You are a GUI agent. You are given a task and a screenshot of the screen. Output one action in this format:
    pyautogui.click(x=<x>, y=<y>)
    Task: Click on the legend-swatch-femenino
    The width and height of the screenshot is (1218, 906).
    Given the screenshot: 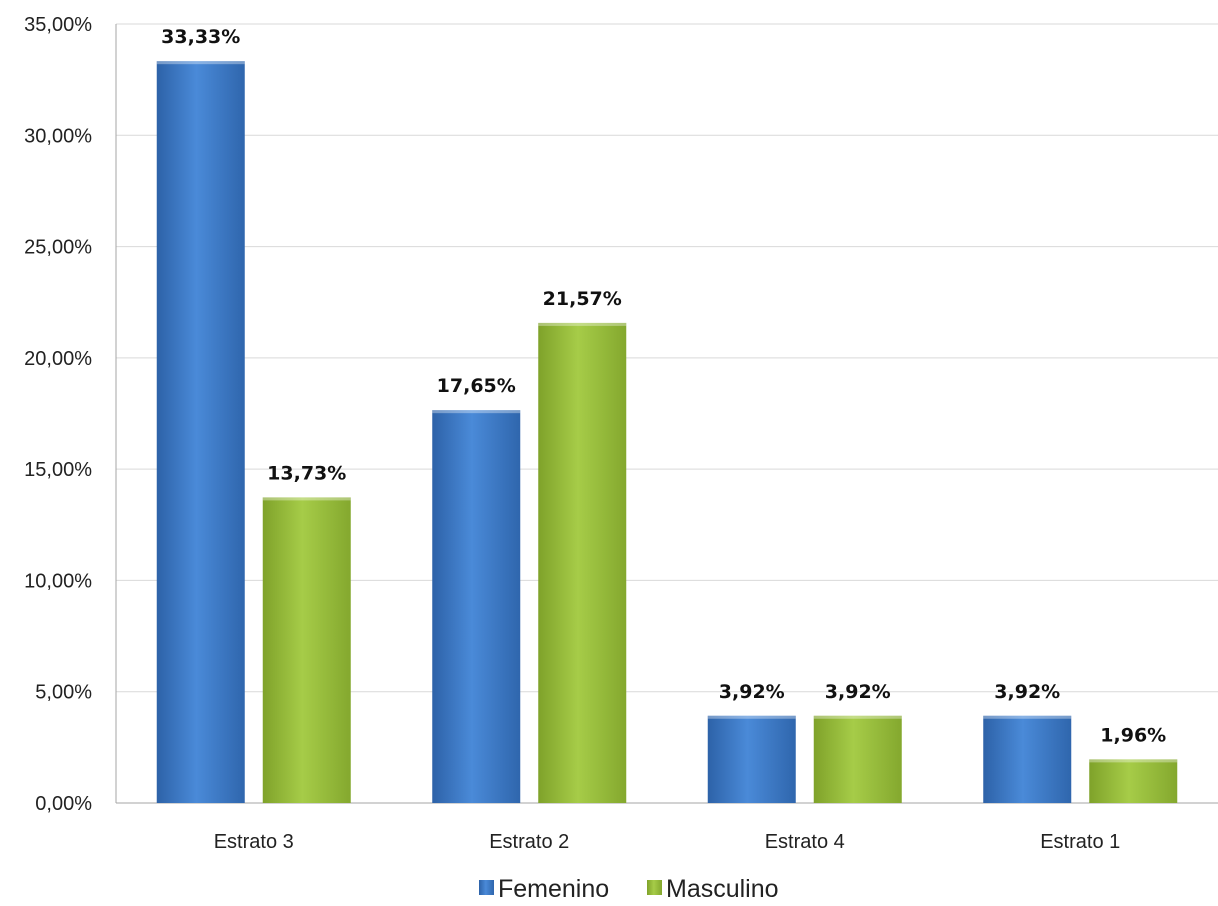 What is the action you would take?
    pyautogui.click(x=486, y=887)
    